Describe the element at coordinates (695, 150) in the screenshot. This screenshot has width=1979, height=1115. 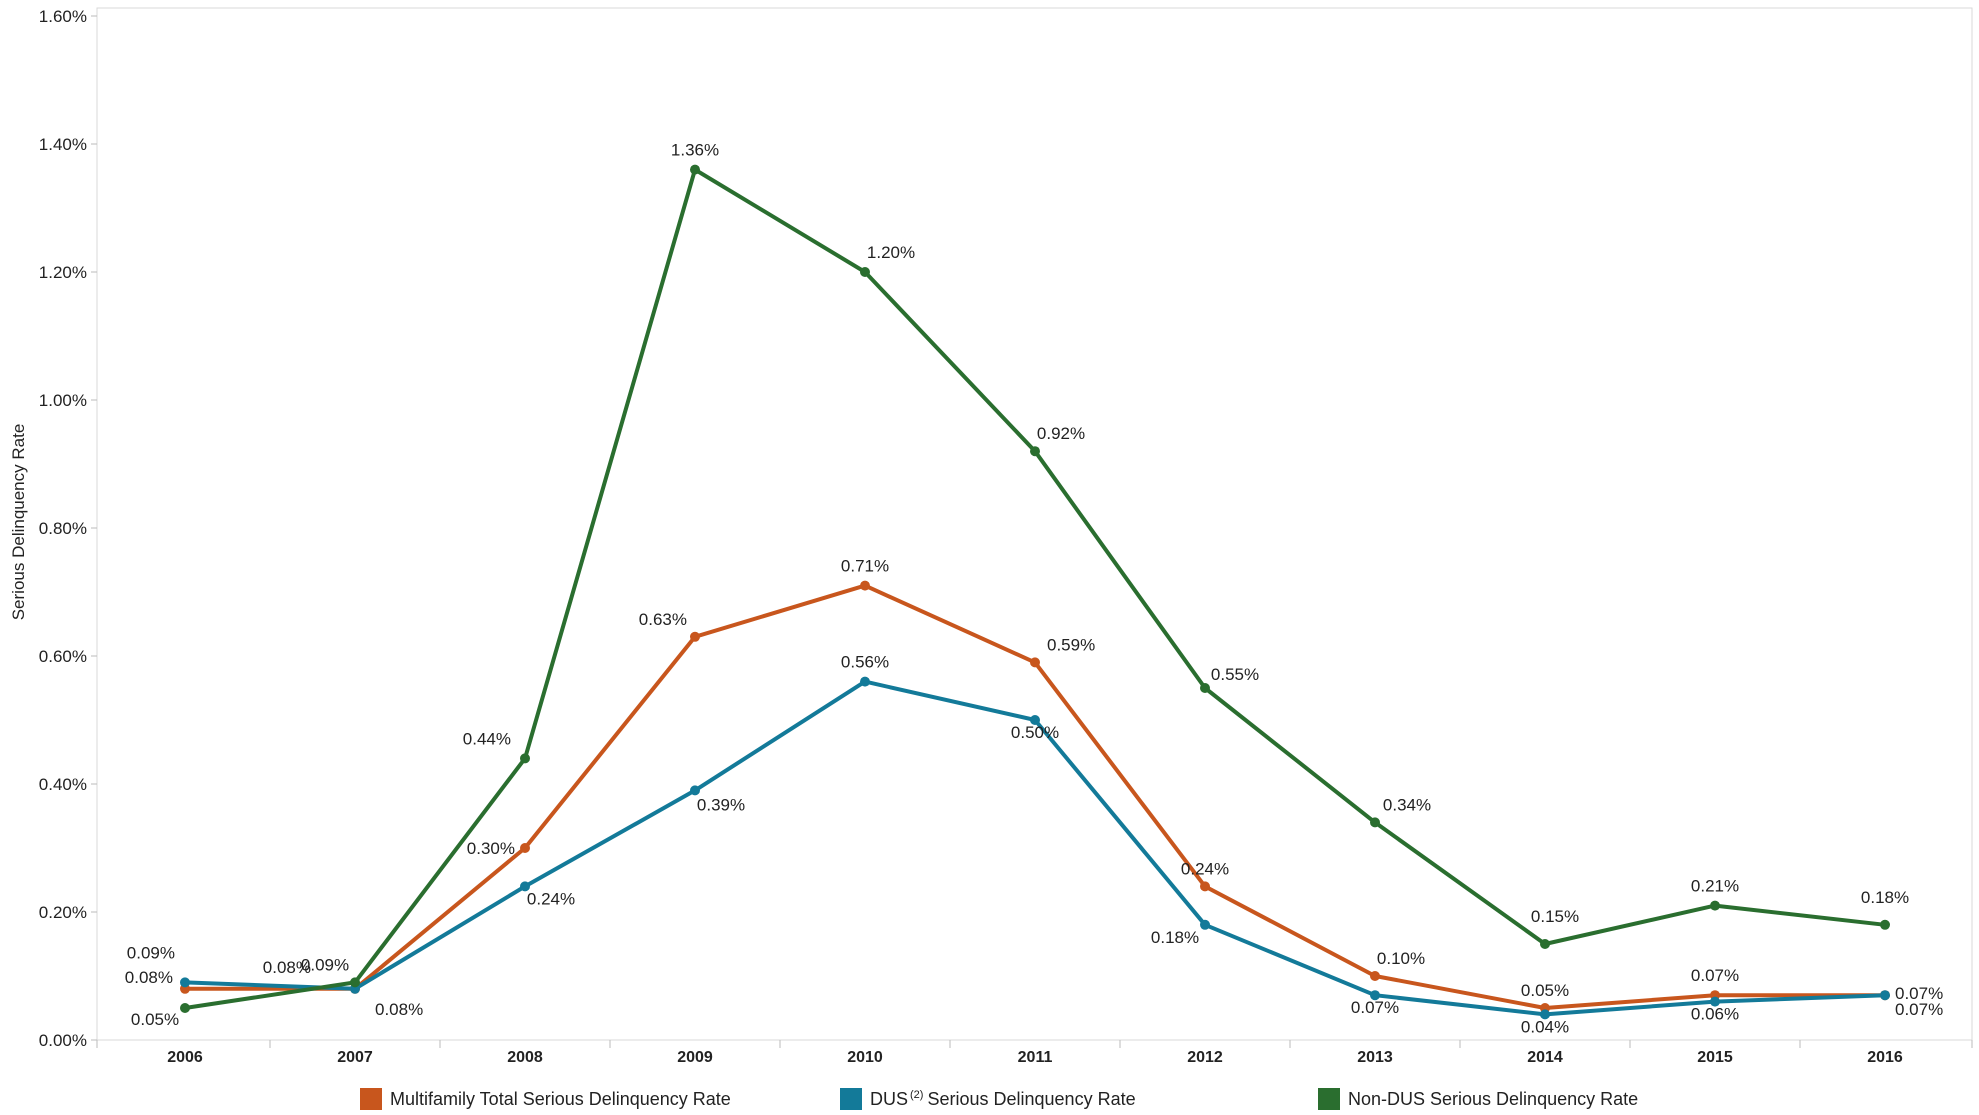
I see `data-label: 1.36%` at that location.